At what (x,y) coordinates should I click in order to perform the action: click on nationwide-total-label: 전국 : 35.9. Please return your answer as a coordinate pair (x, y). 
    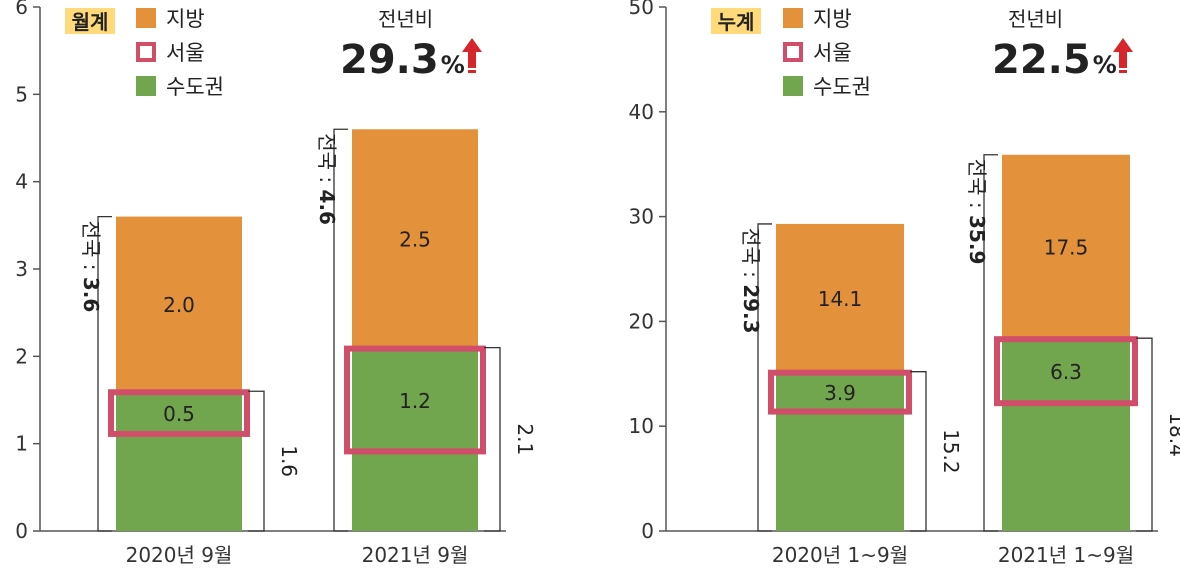
    Looking at the image, I should click on (977, 212).